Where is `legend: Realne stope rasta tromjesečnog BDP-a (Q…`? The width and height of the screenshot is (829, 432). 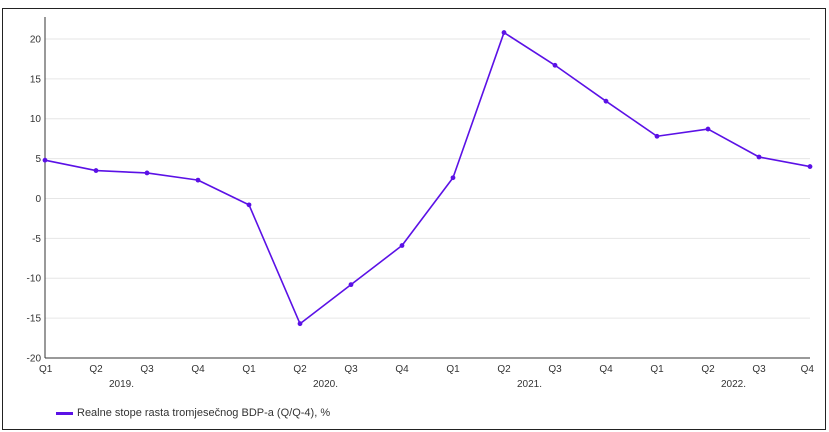 legend: Realne stope rasta tromjesečnog BDP-a (Q… is located at coordinates (193, 413).